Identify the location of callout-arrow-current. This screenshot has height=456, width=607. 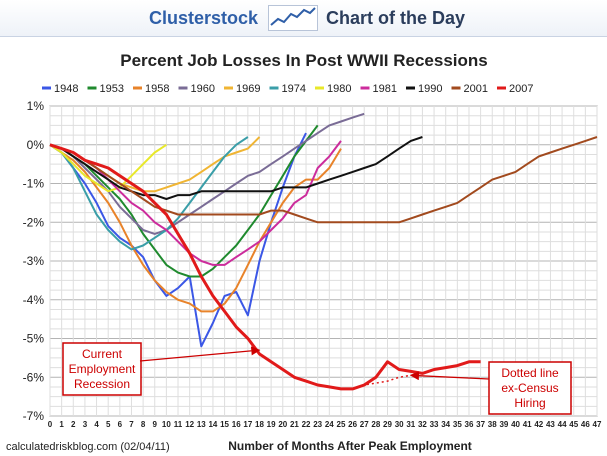
(200, 354).